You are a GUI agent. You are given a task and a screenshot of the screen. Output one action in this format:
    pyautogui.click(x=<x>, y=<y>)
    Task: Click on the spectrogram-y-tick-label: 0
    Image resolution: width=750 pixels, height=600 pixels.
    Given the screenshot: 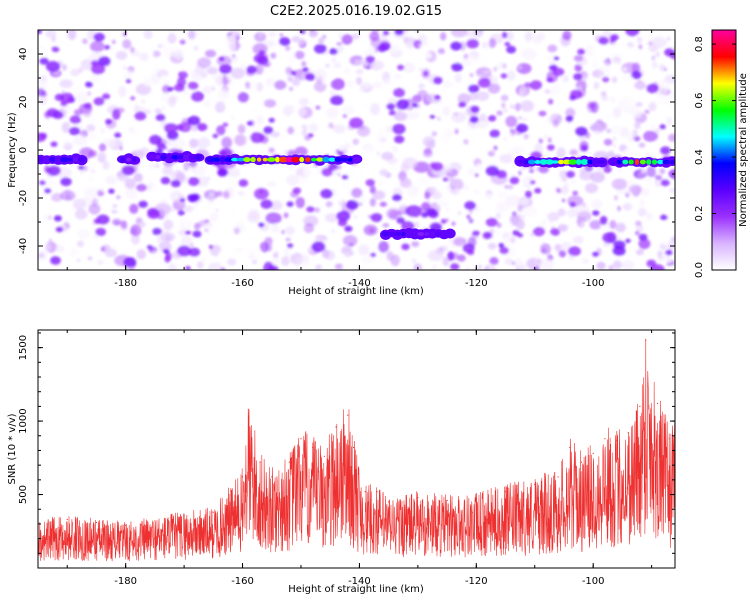 What is the action you would take?
    pyautogui.click(x=23, y=150)
    